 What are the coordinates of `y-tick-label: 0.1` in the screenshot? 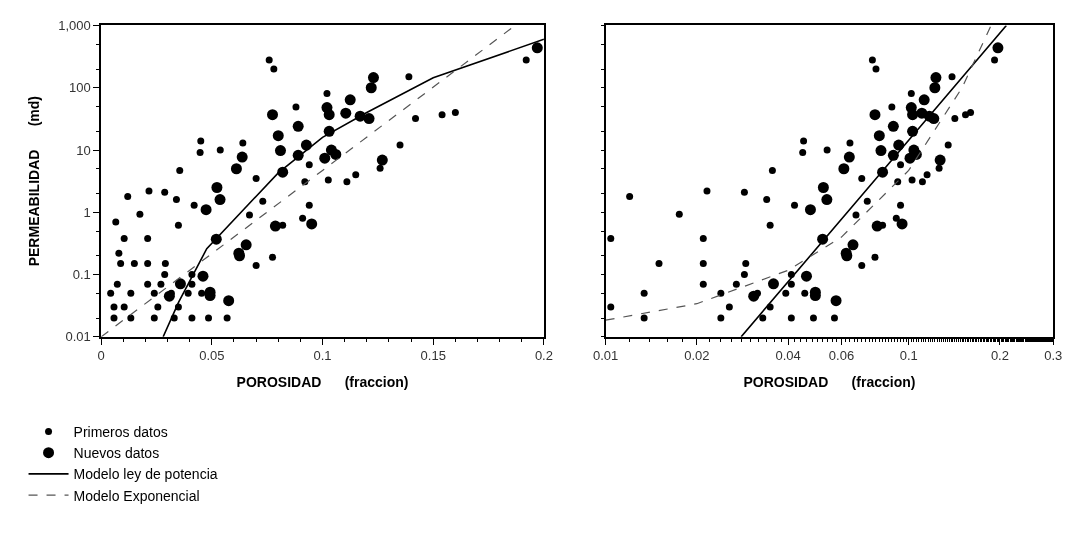 It's located at (81, 275).